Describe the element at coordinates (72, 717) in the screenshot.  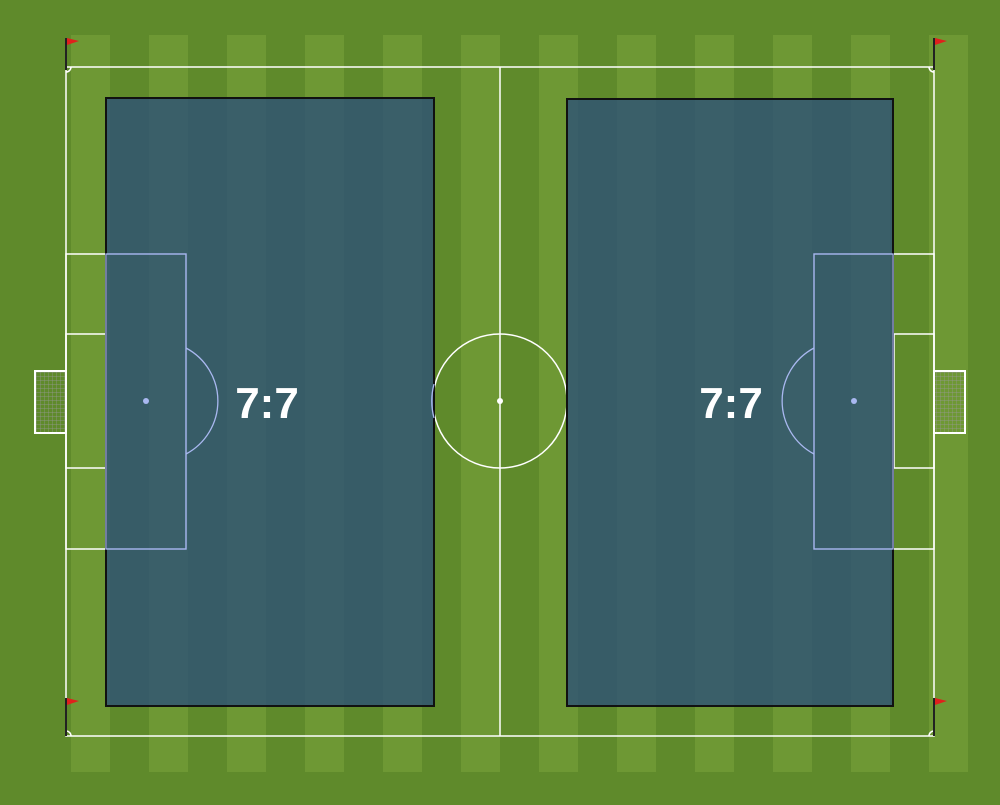
I see `corner-flag-bottom-left` at that location.